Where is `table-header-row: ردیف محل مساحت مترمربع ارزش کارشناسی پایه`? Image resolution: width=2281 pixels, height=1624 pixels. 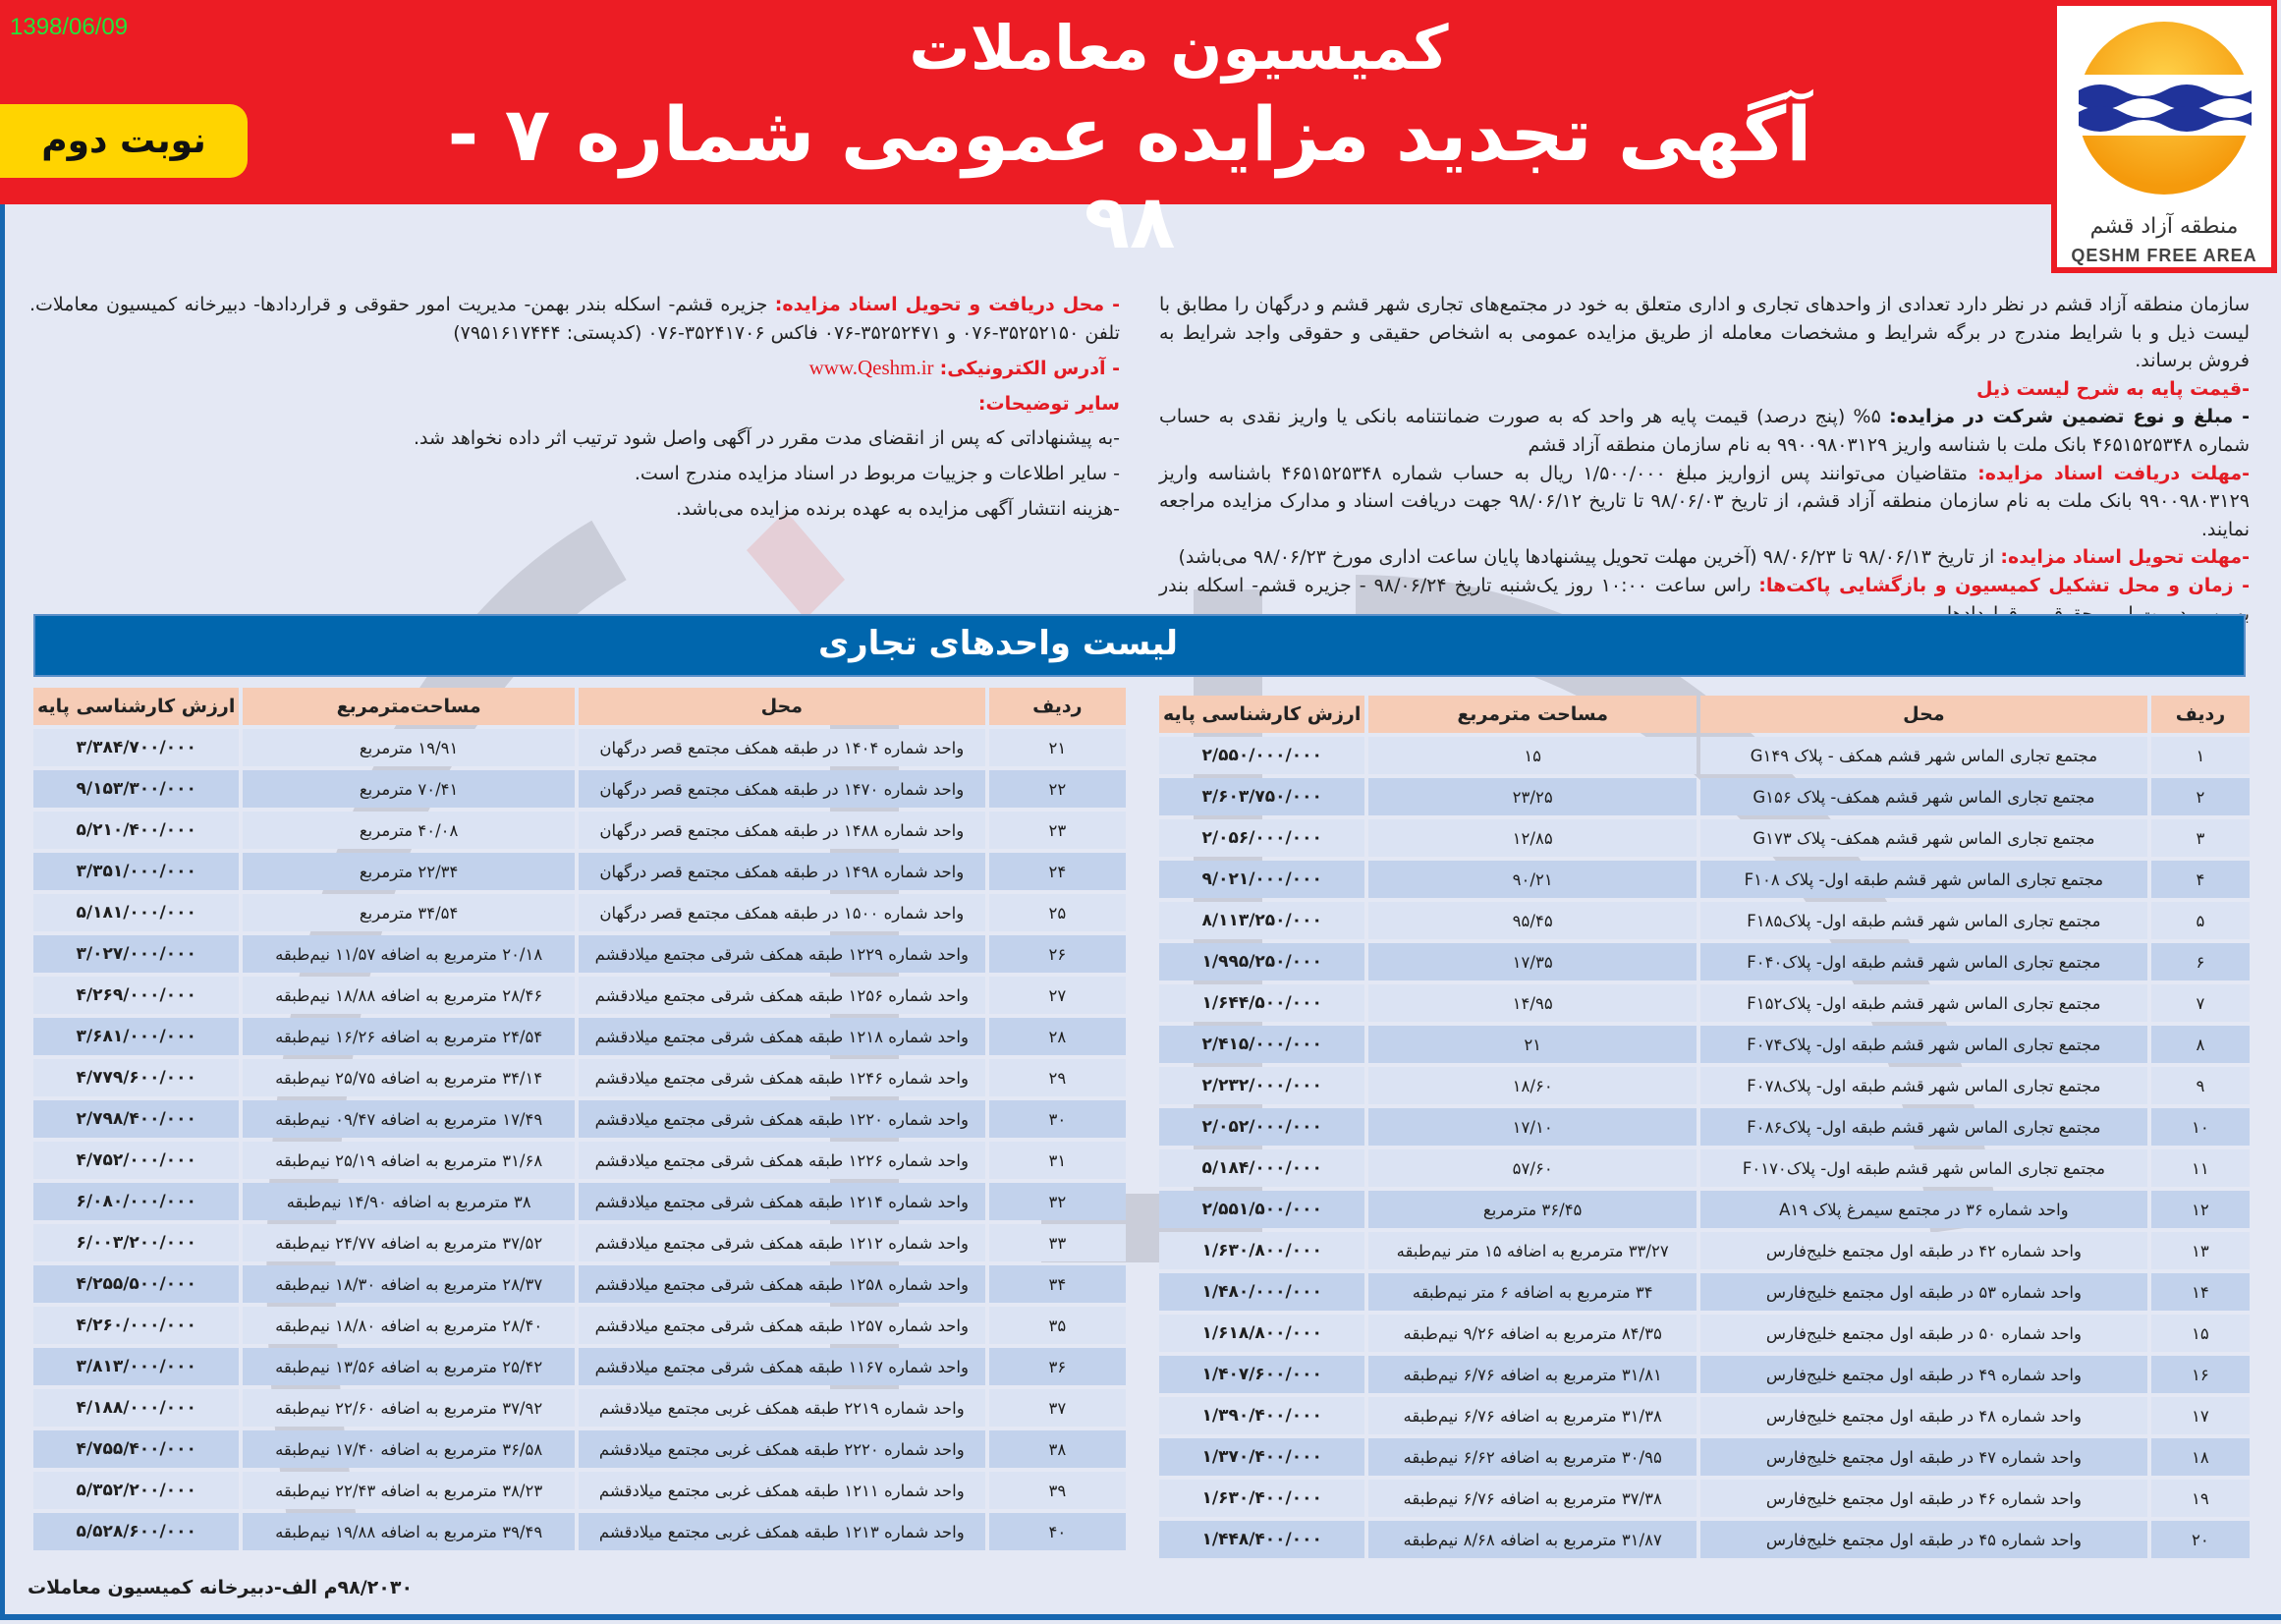
table-header-row: ردیف محل مساحت مترمربع ارزش کارشناسی پایه is located at coordinates (1705, 714).